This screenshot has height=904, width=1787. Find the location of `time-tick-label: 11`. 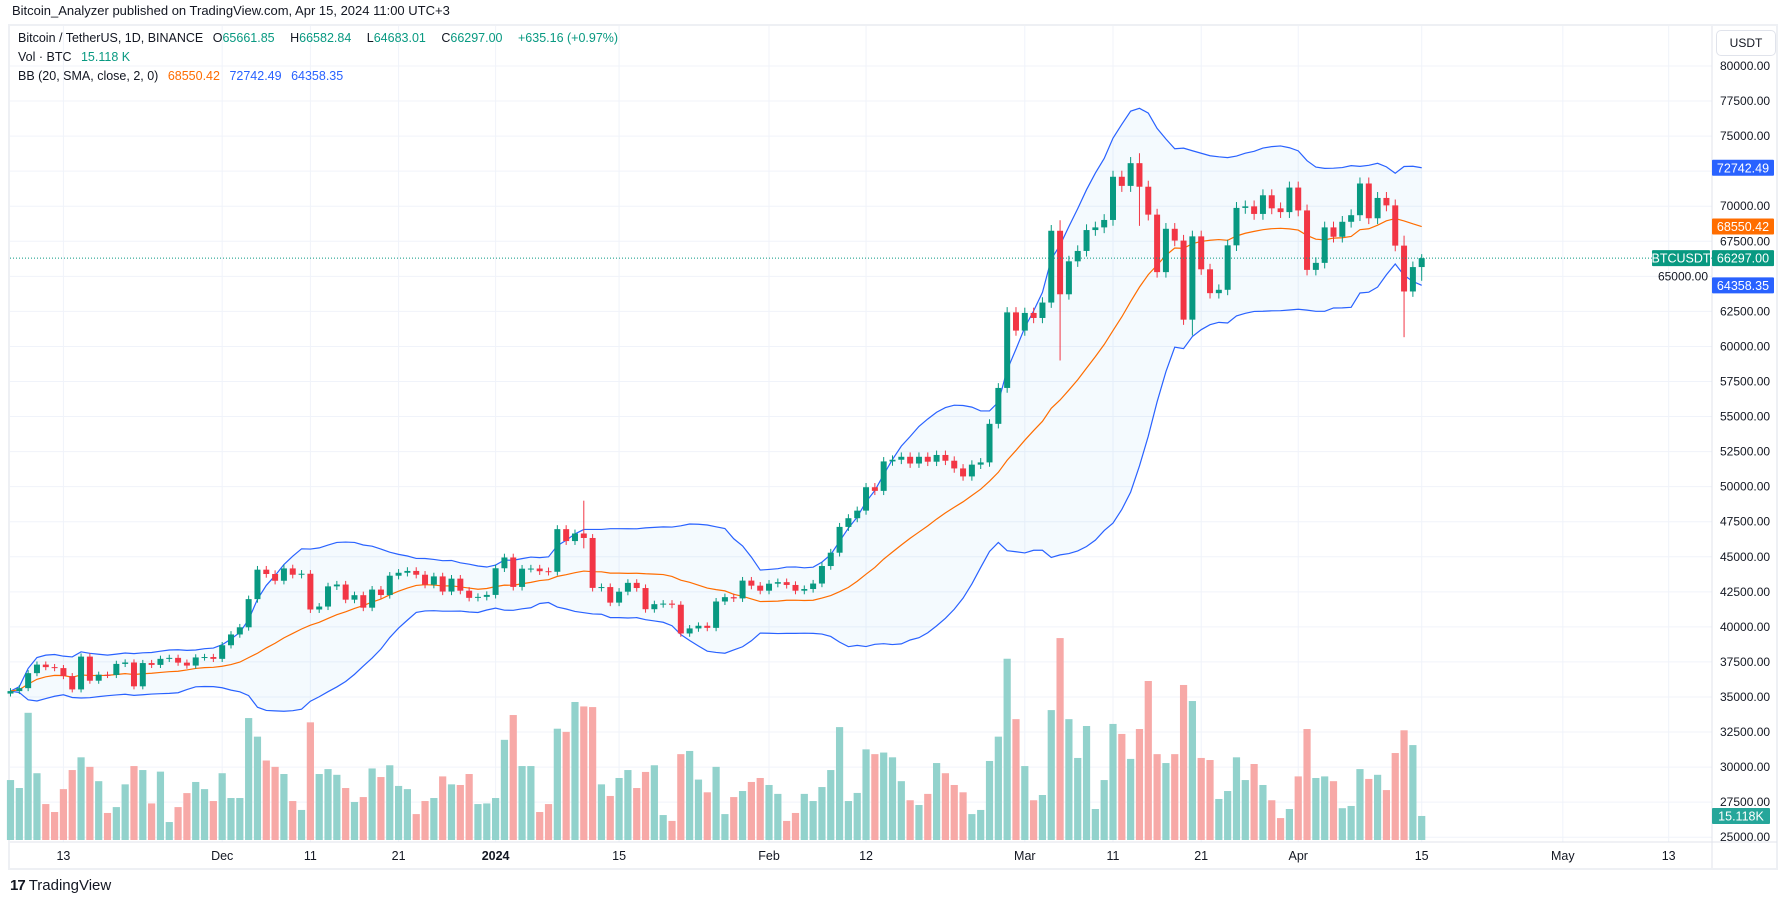

time-tick-label: 11 is located at coordinates (310, 856).